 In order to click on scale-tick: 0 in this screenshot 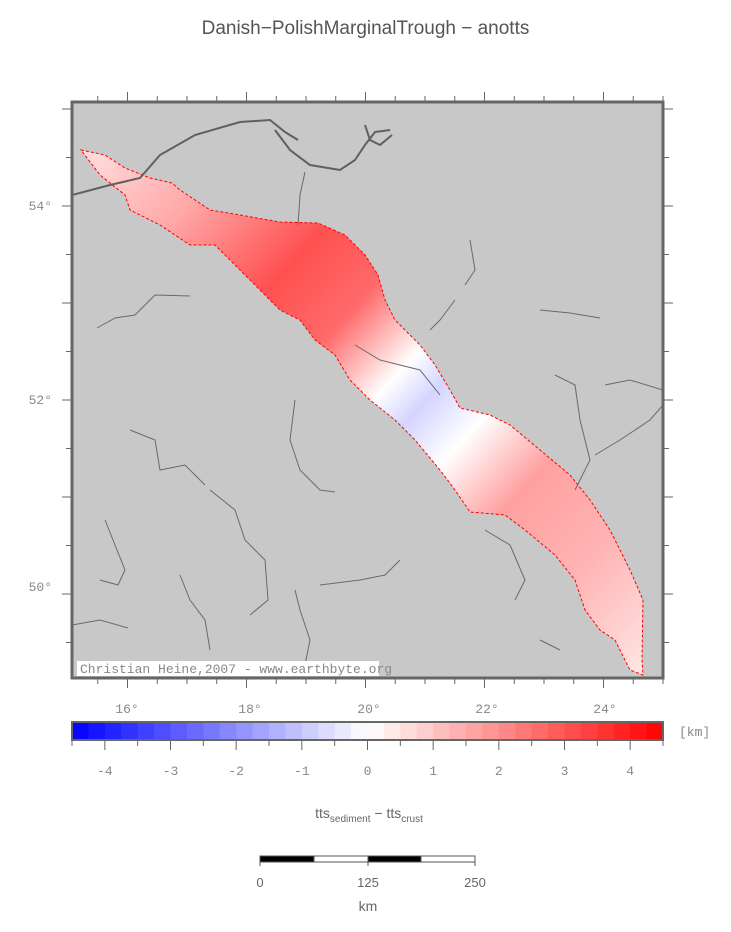, I will do `click(259, 882)`.